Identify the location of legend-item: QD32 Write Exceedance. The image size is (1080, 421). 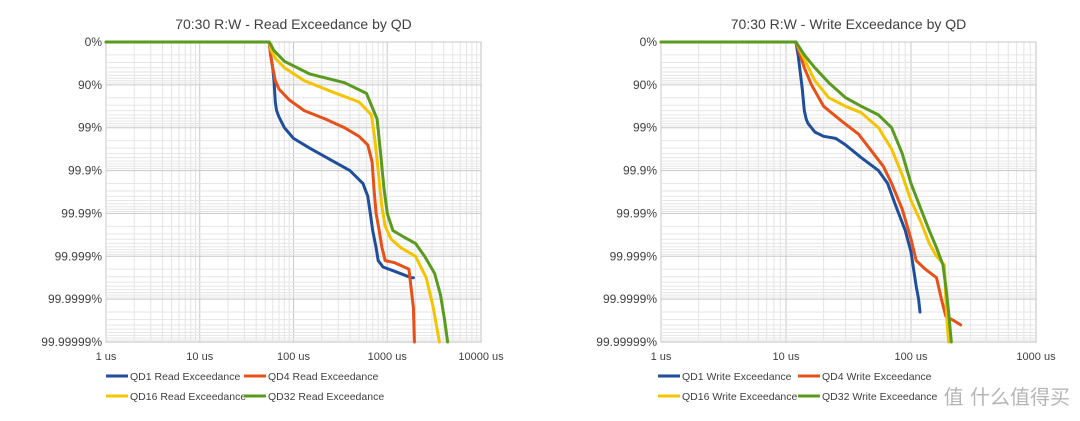
(868, 397).